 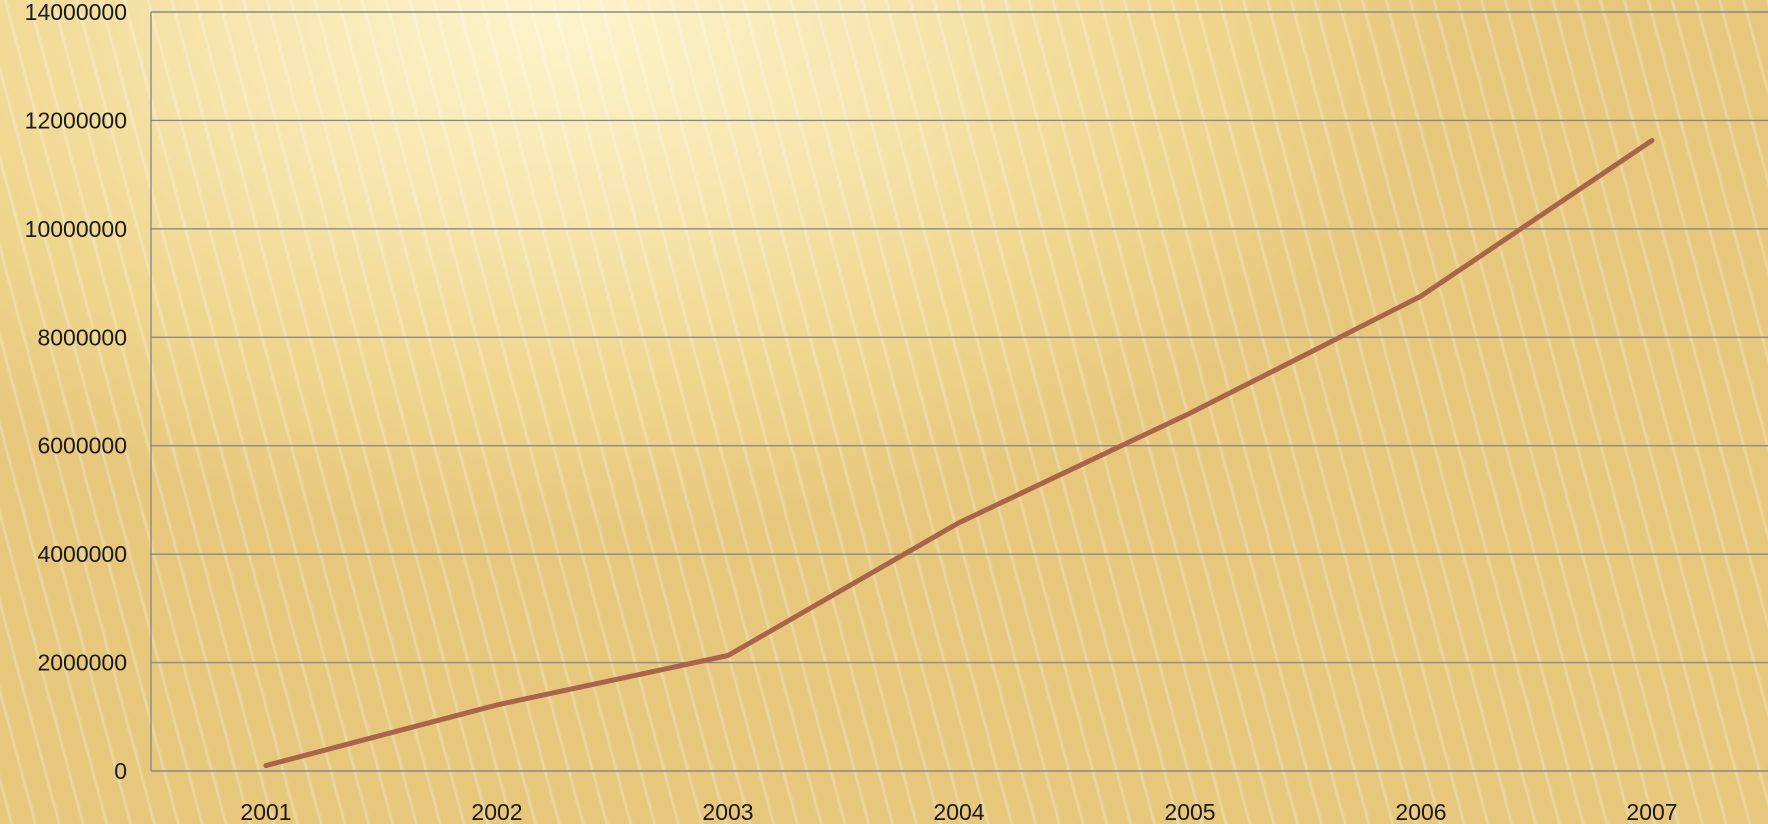 I want to click on x-tick-label: 2006, so click(x=1420, y=811).